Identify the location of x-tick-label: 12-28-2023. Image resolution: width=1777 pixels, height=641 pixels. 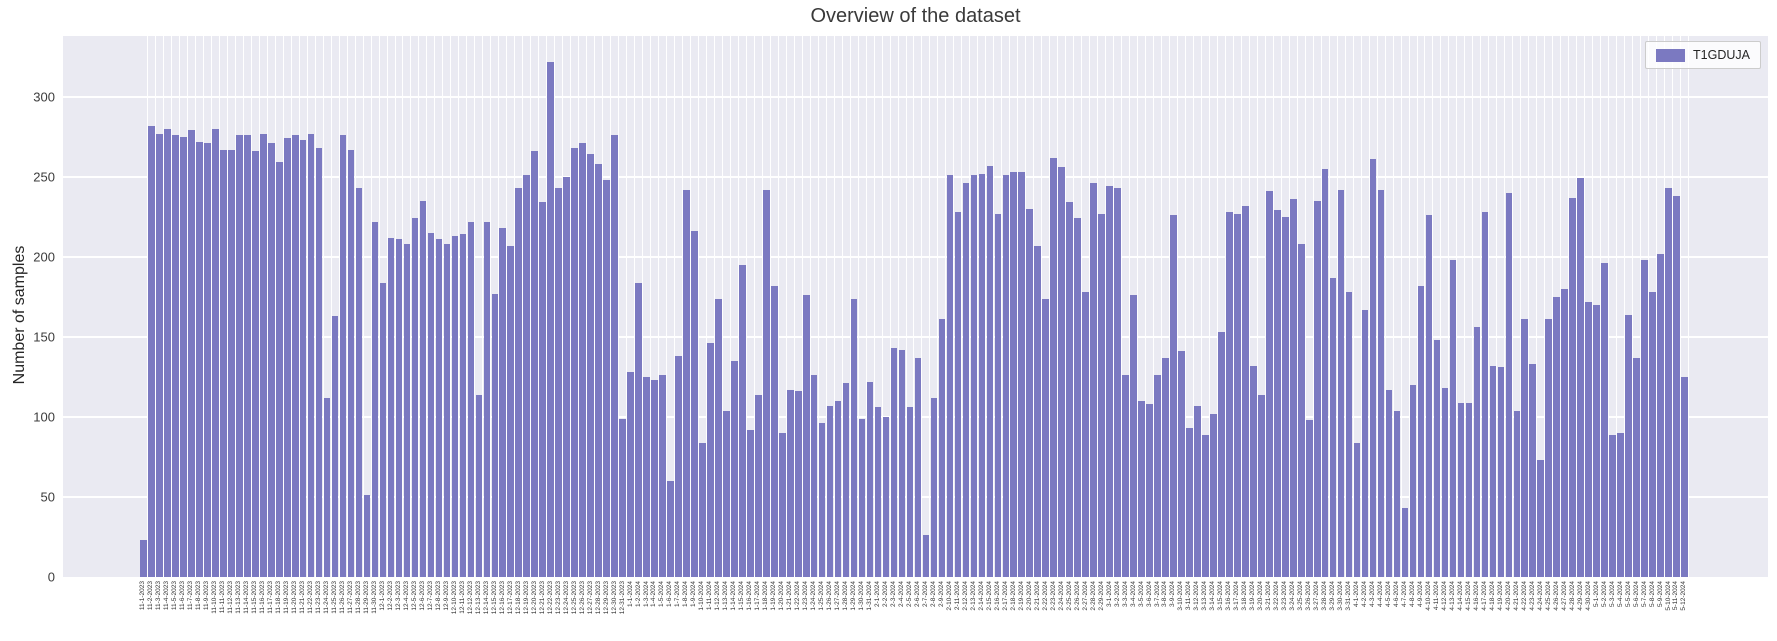
(598, 598).